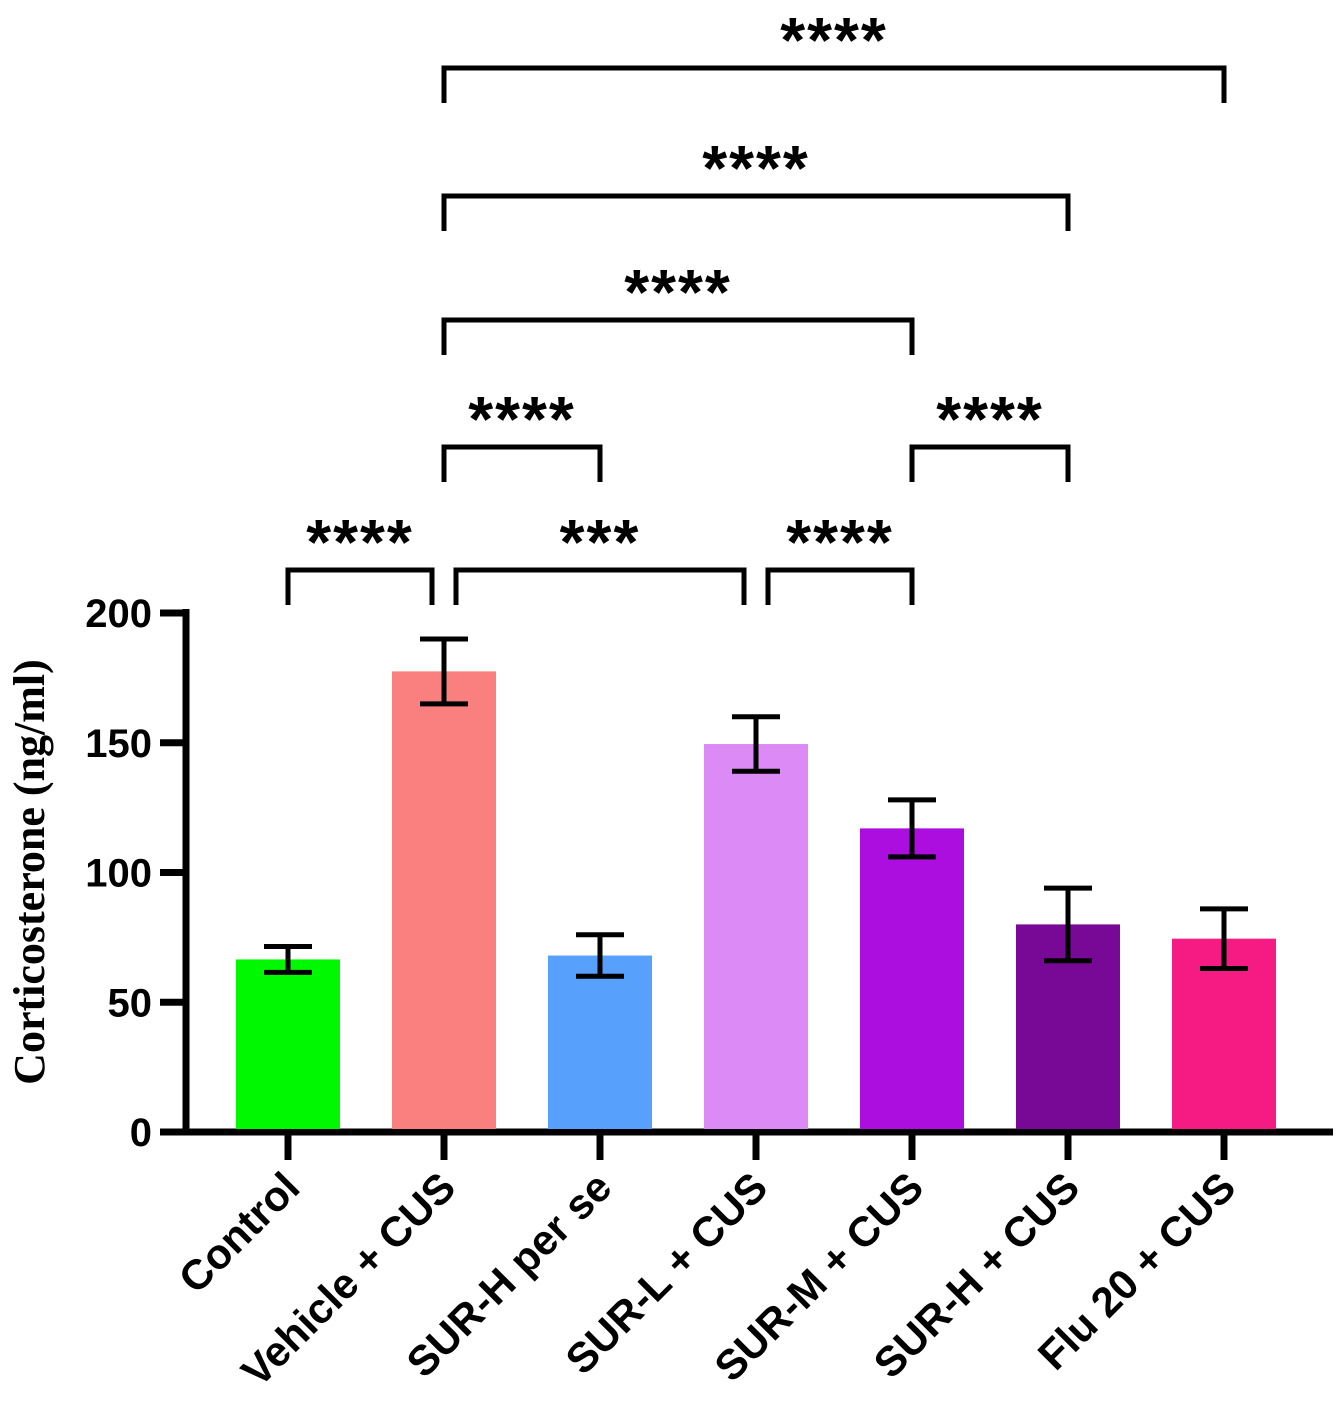 The height and width of the screenshot is (1428, 1340). What do you see at coordinates (118, 744) in the screenshot?
I see `y-tick-label: 150` at bounding box center [118, 744].